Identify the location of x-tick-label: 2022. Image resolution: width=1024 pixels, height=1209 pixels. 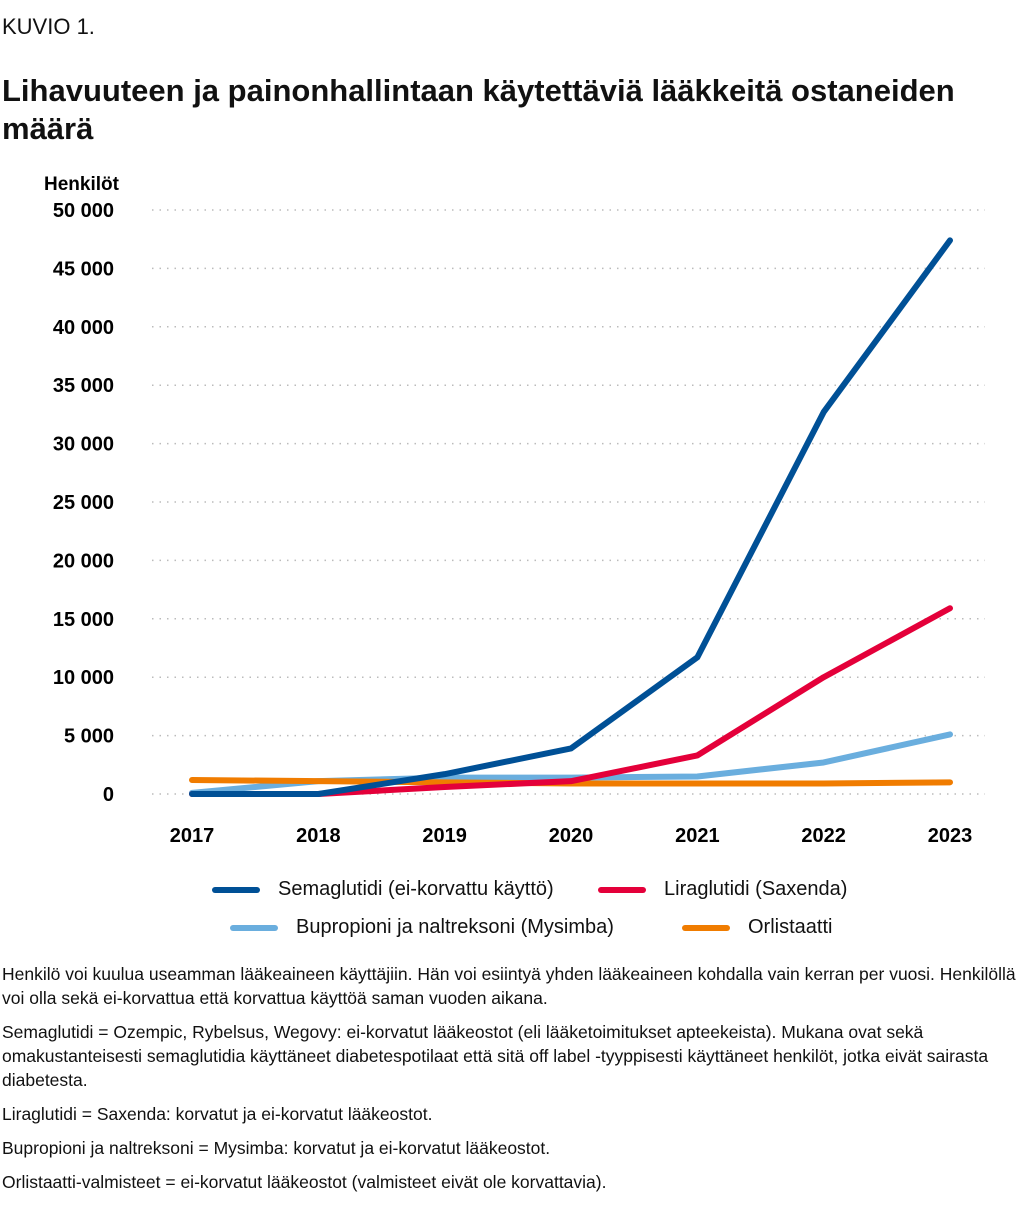
(823, 836).